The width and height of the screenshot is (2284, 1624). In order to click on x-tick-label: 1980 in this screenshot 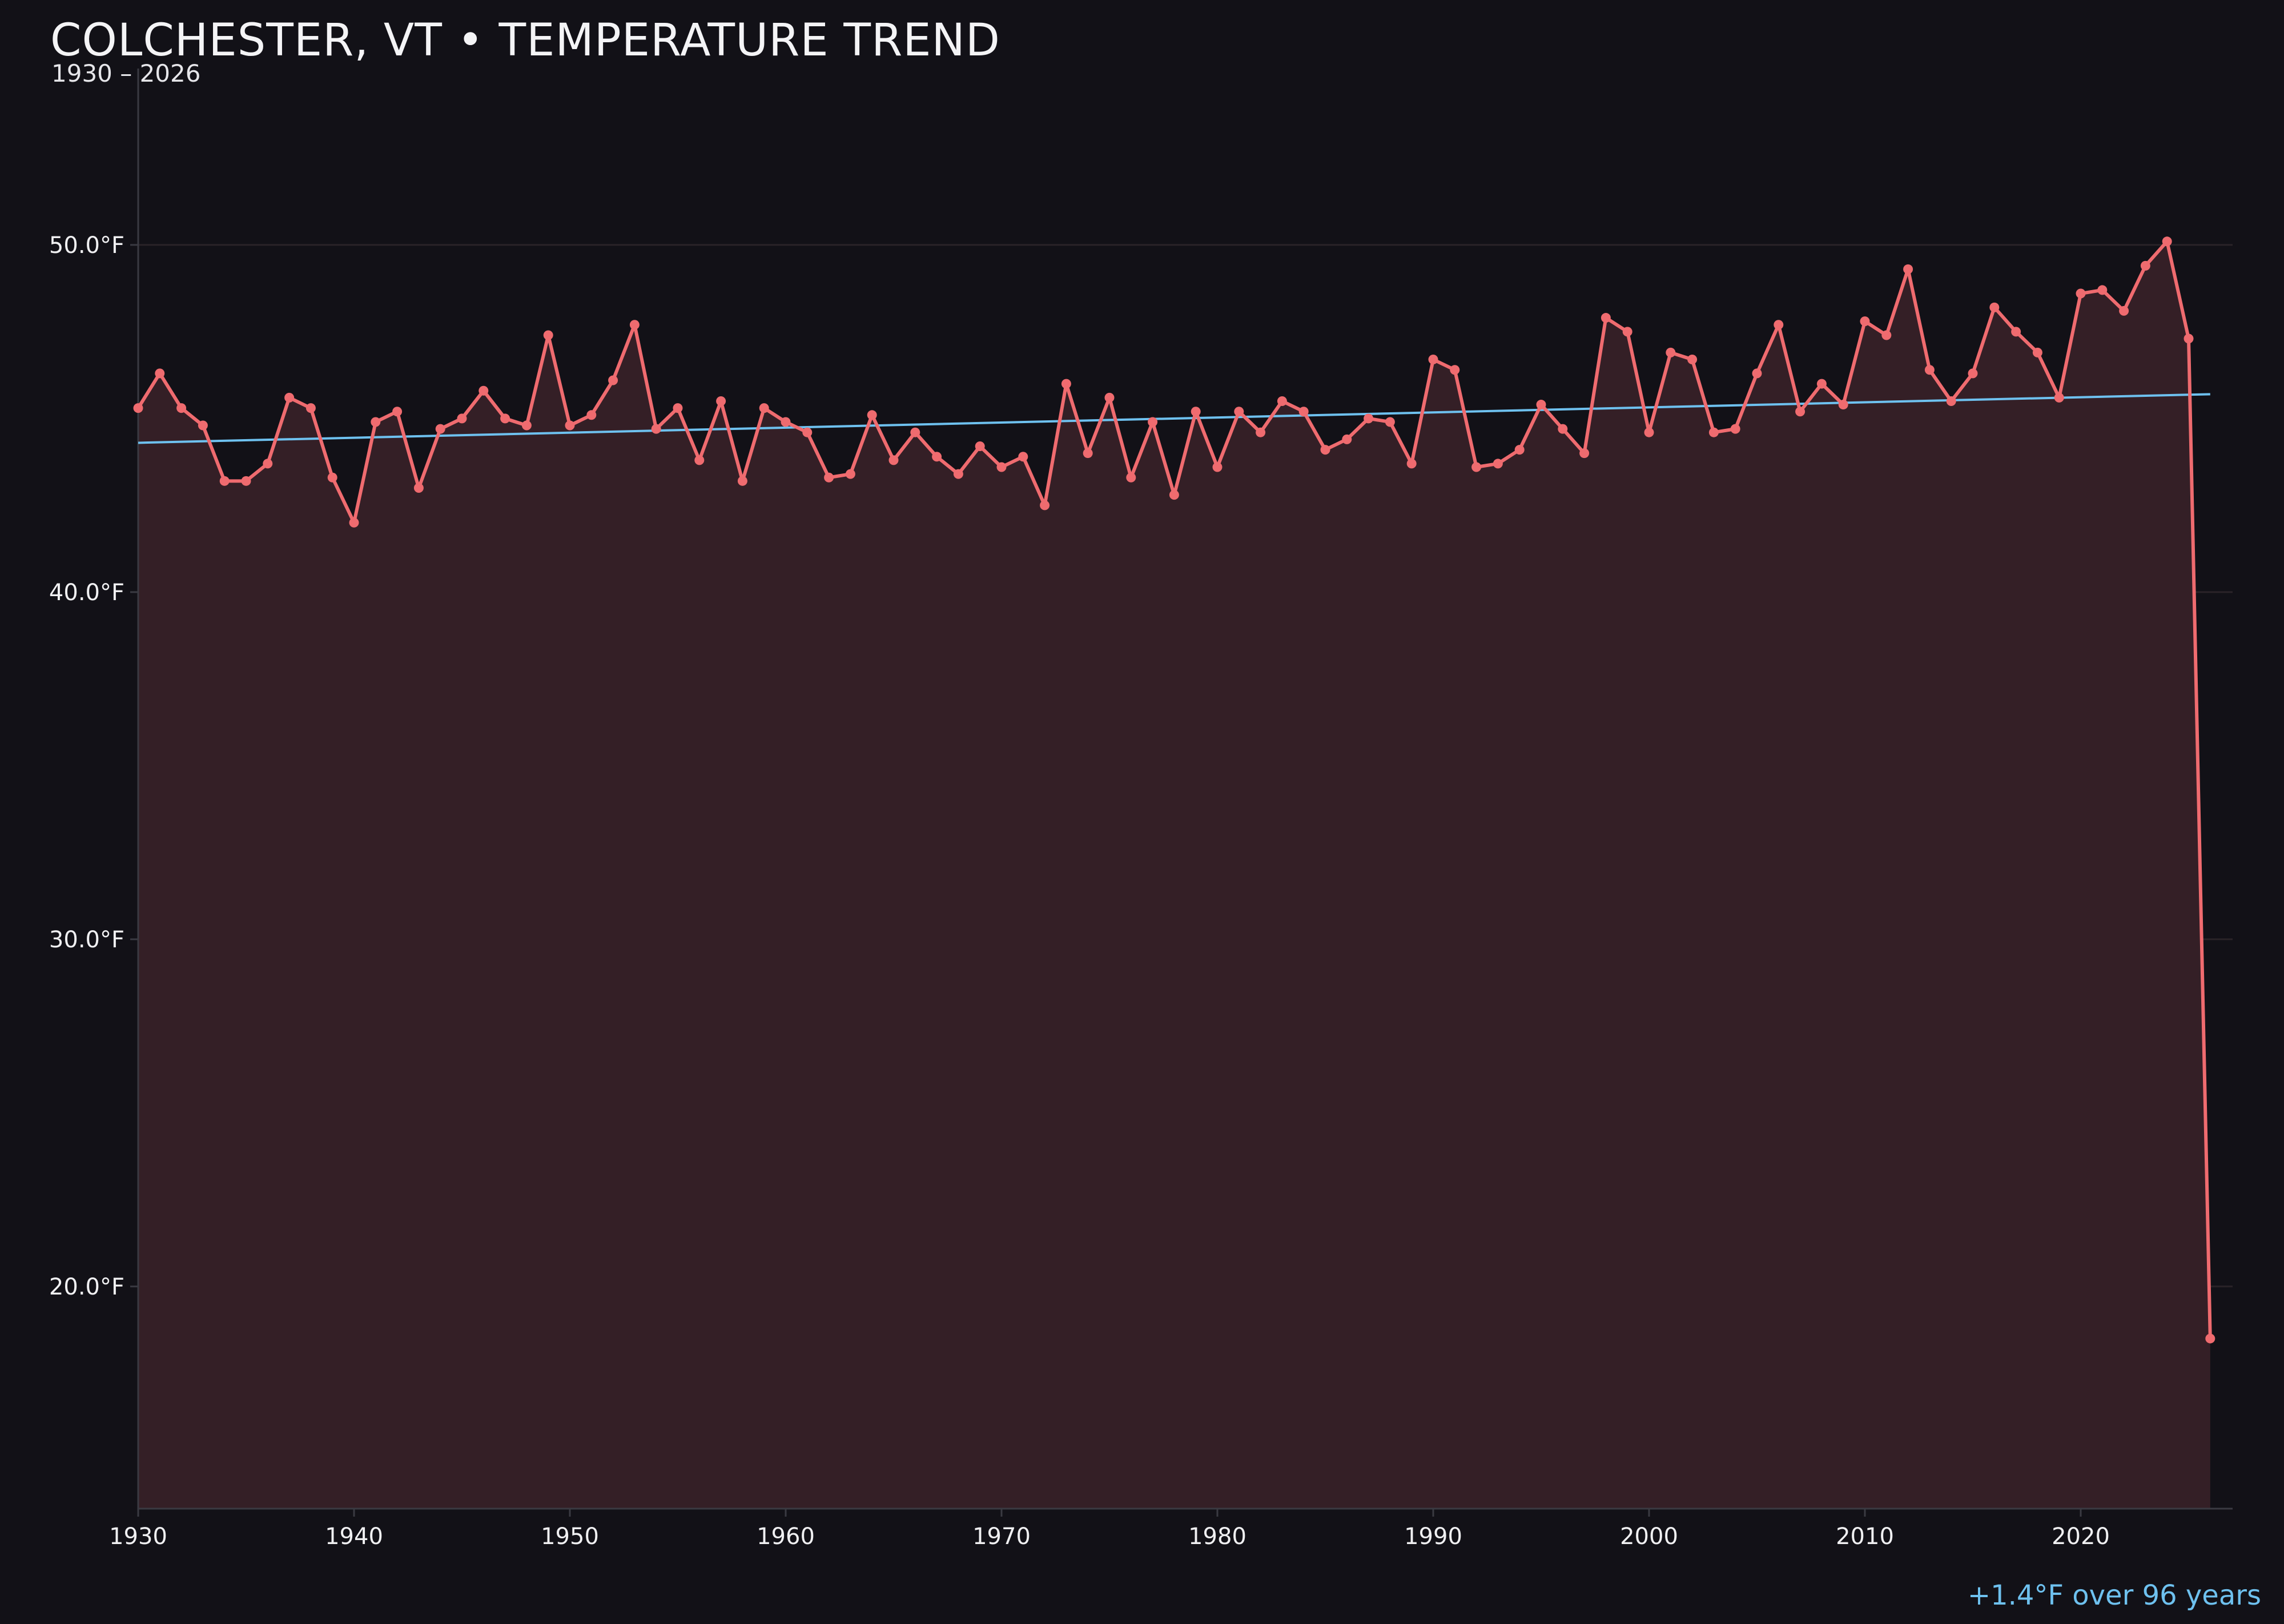, I will do `click(1217, 1536)`.